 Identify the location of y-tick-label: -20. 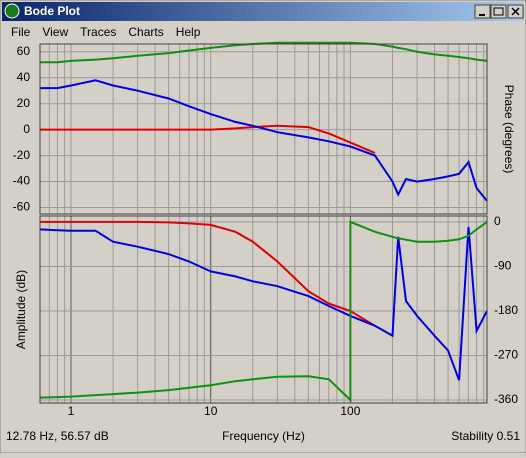
(22, 155).